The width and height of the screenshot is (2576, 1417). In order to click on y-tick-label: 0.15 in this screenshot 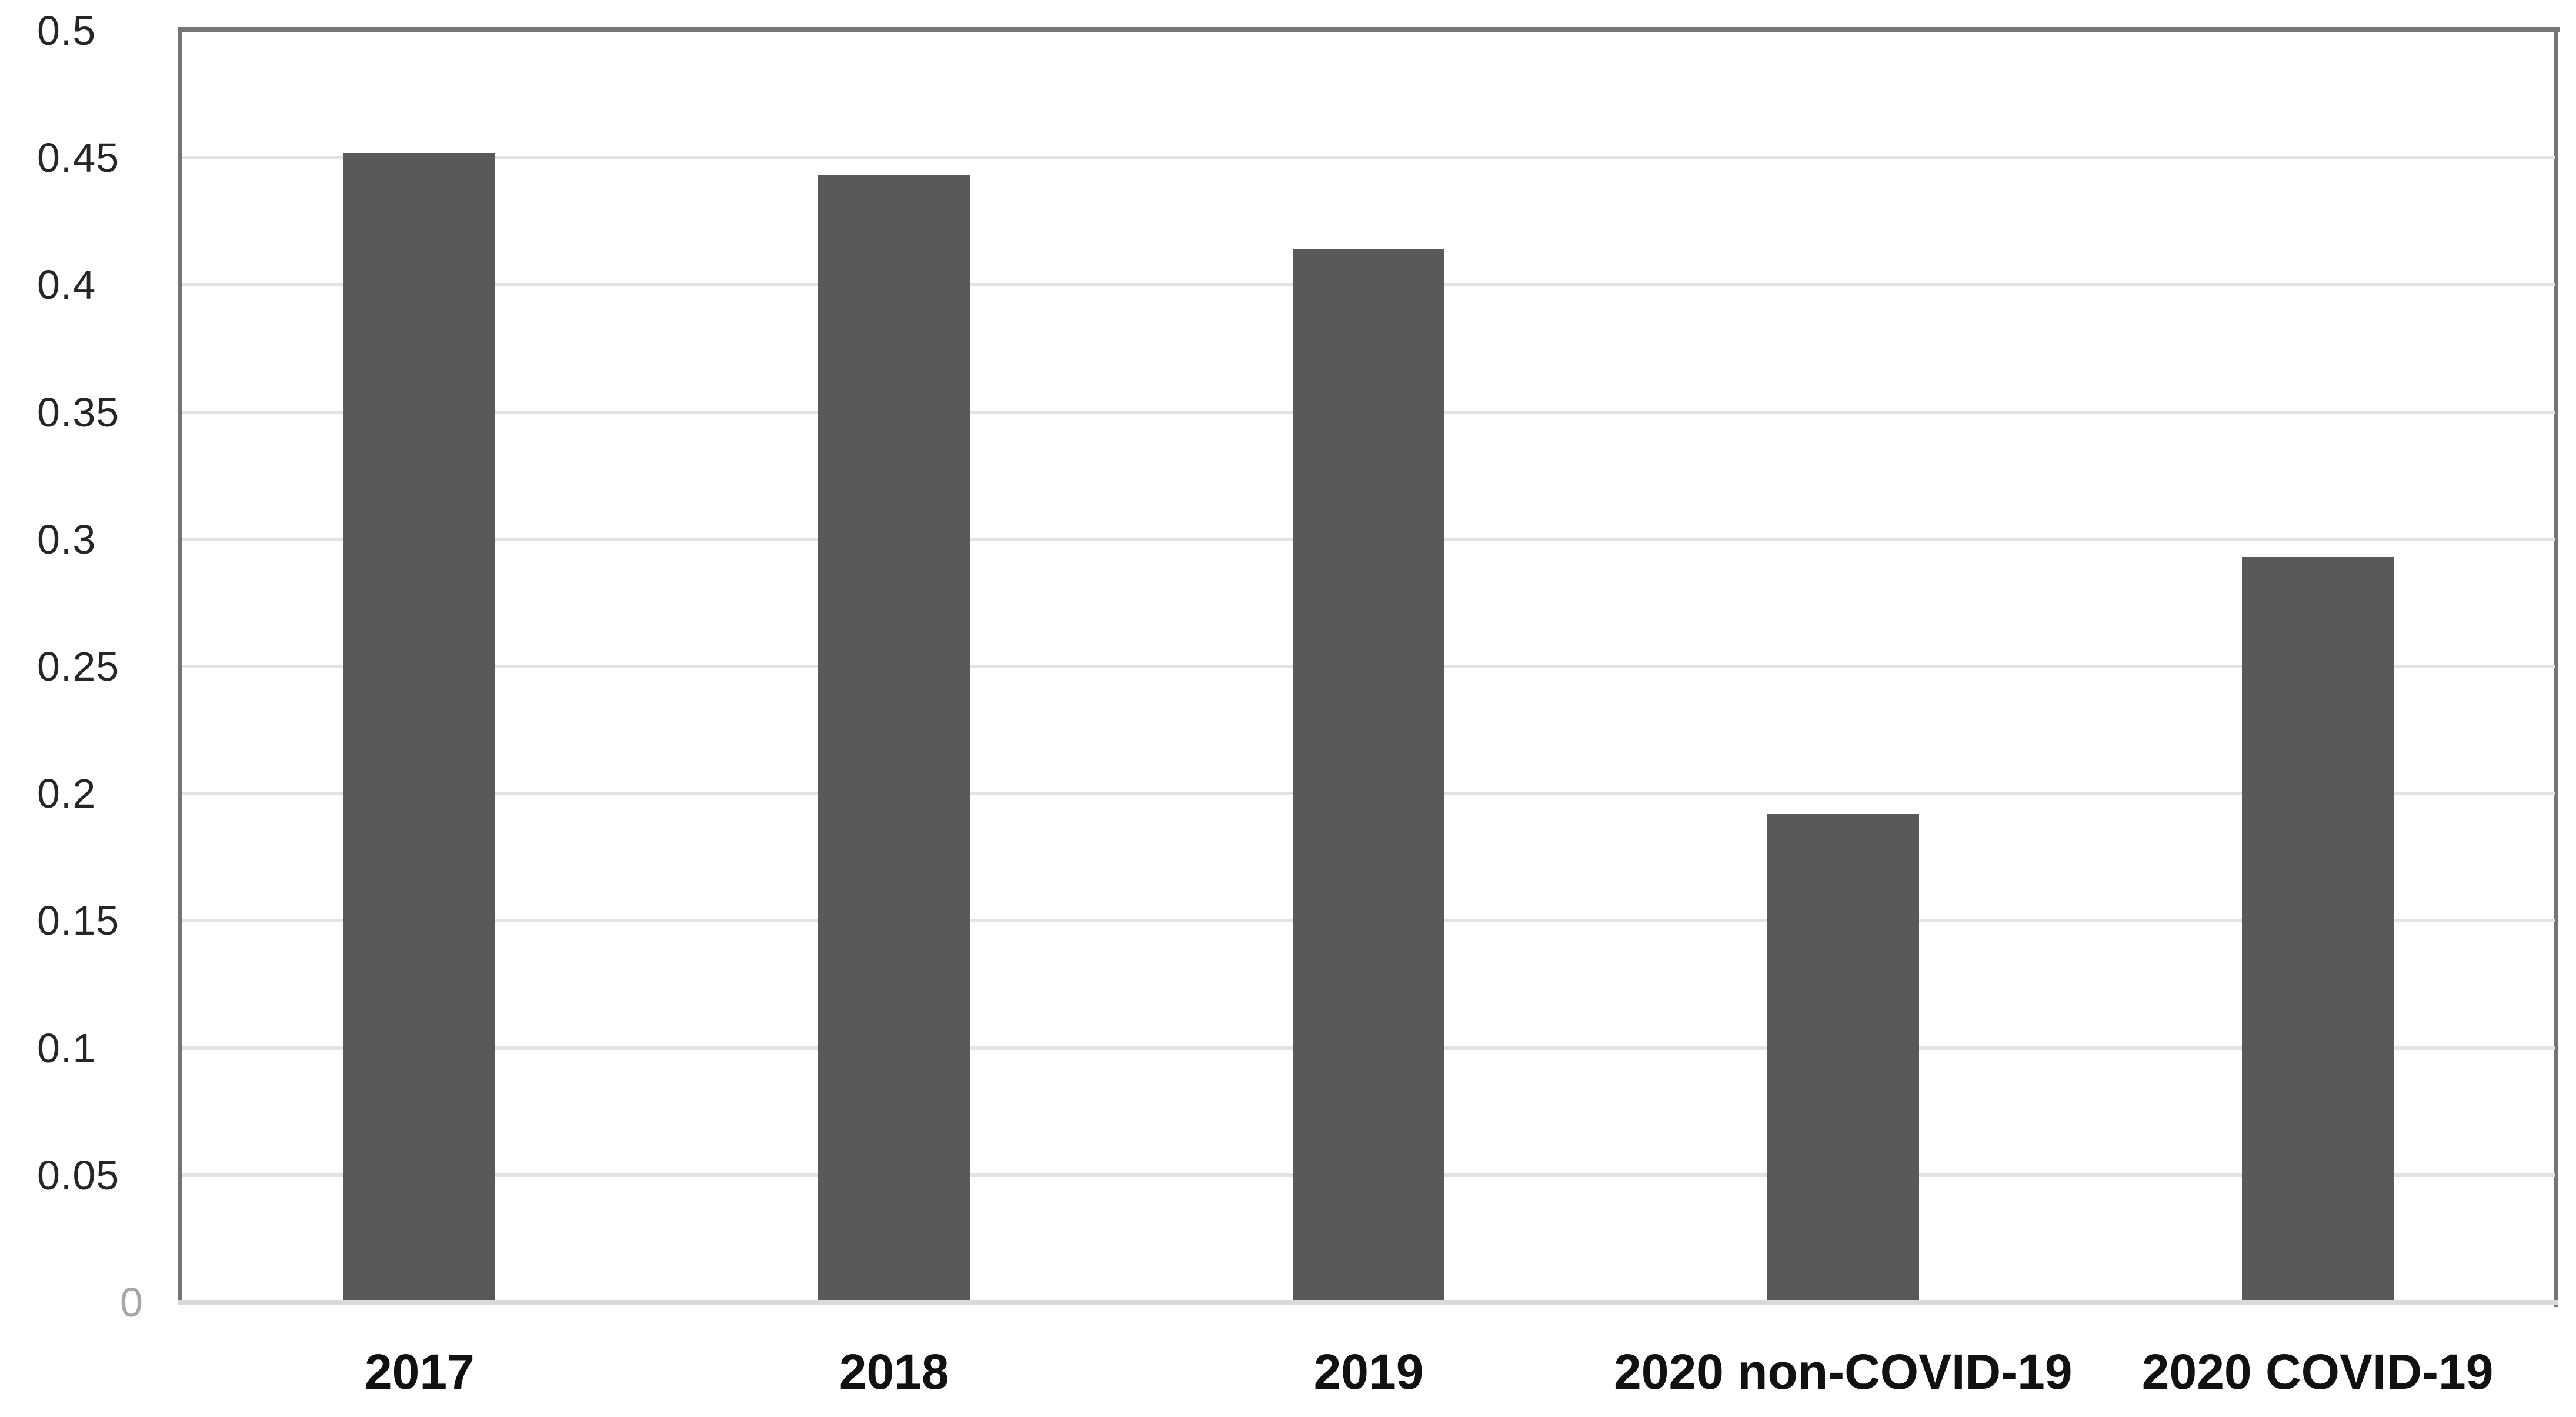, I will do `click(78, 921)`.